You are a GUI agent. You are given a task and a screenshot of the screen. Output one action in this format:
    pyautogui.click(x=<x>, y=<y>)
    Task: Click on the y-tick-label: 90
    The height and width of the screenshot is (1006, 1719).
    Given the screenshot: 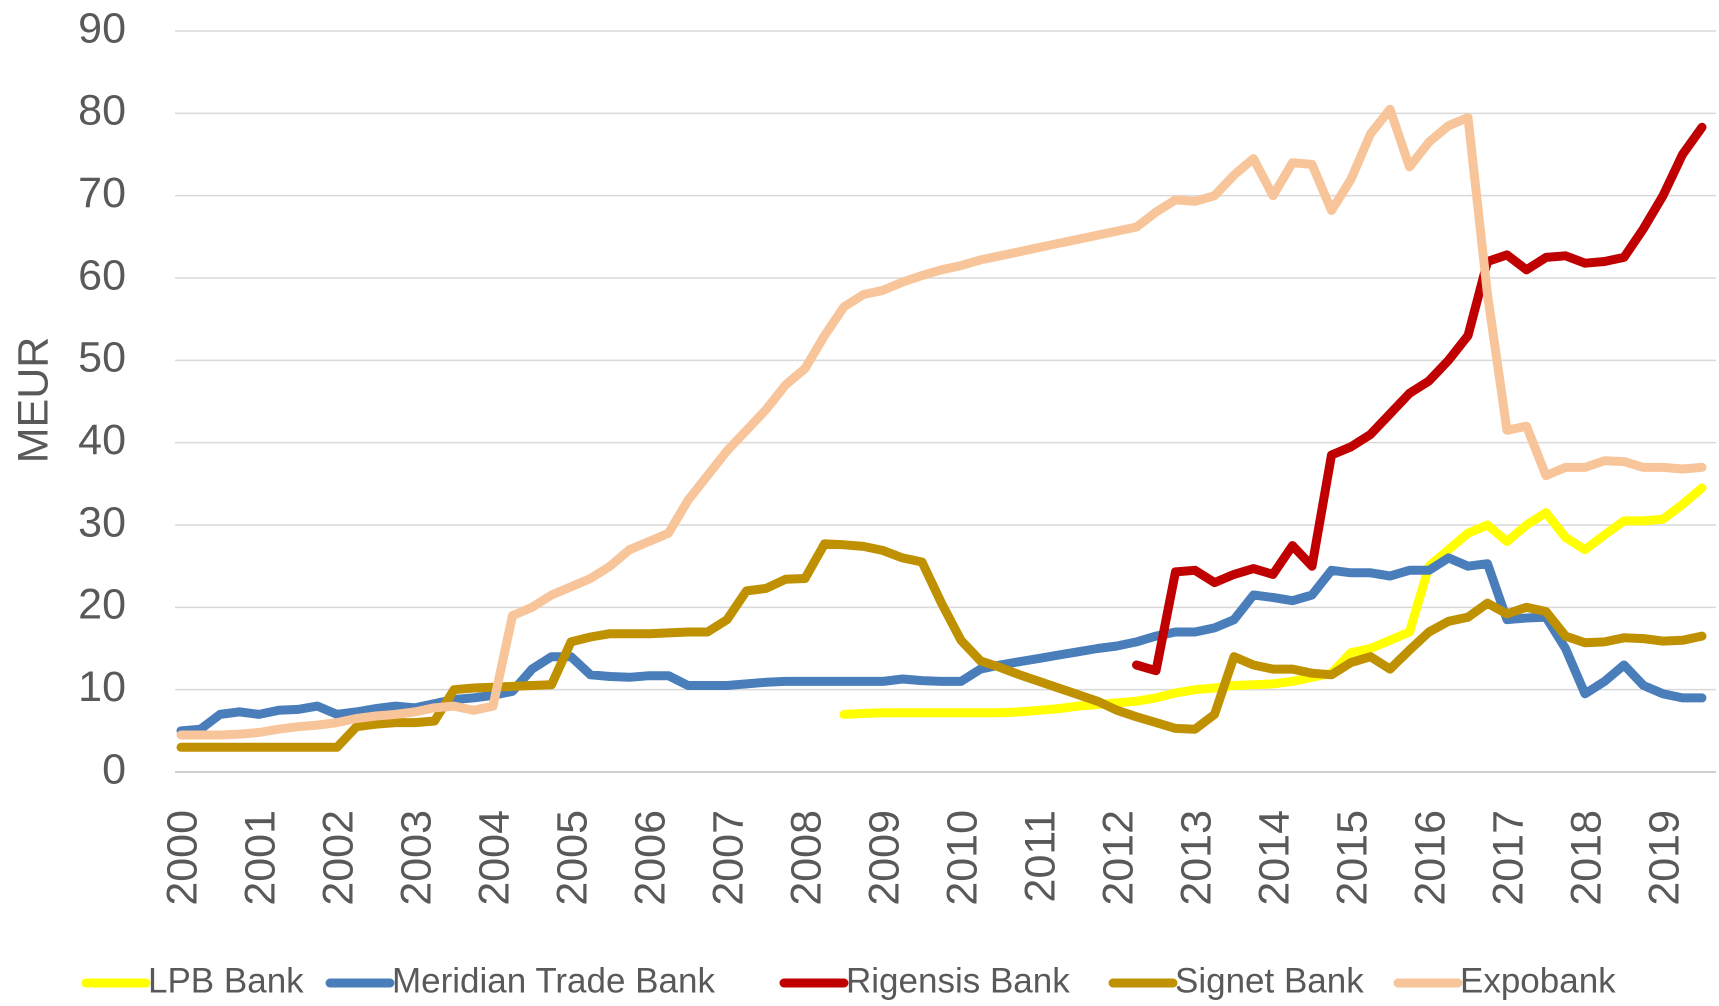 What is the action you would take?
    pyautogui.click(x=102, y=28)
    